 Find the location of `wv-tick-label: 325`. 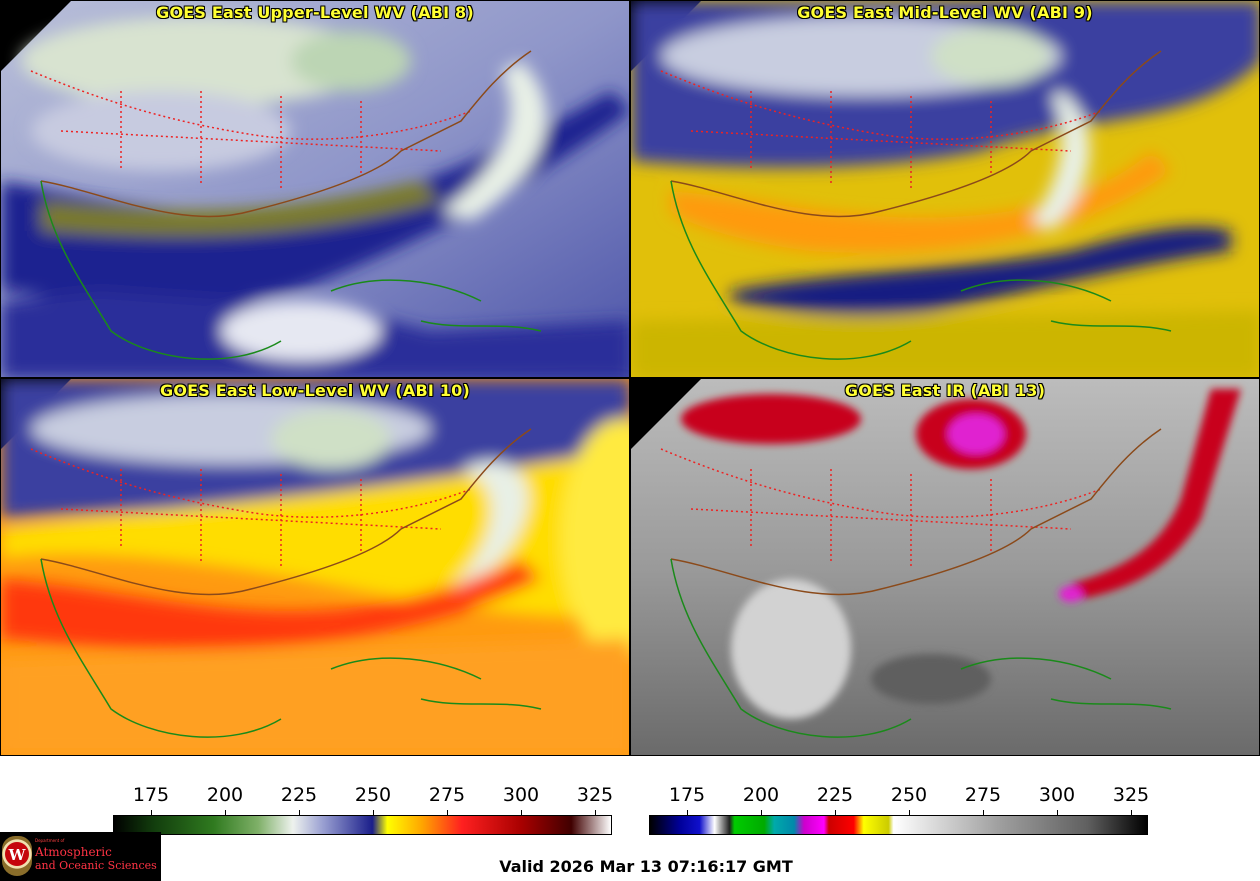

wv-tick-label: 325 is located at coordinates (595, 795).